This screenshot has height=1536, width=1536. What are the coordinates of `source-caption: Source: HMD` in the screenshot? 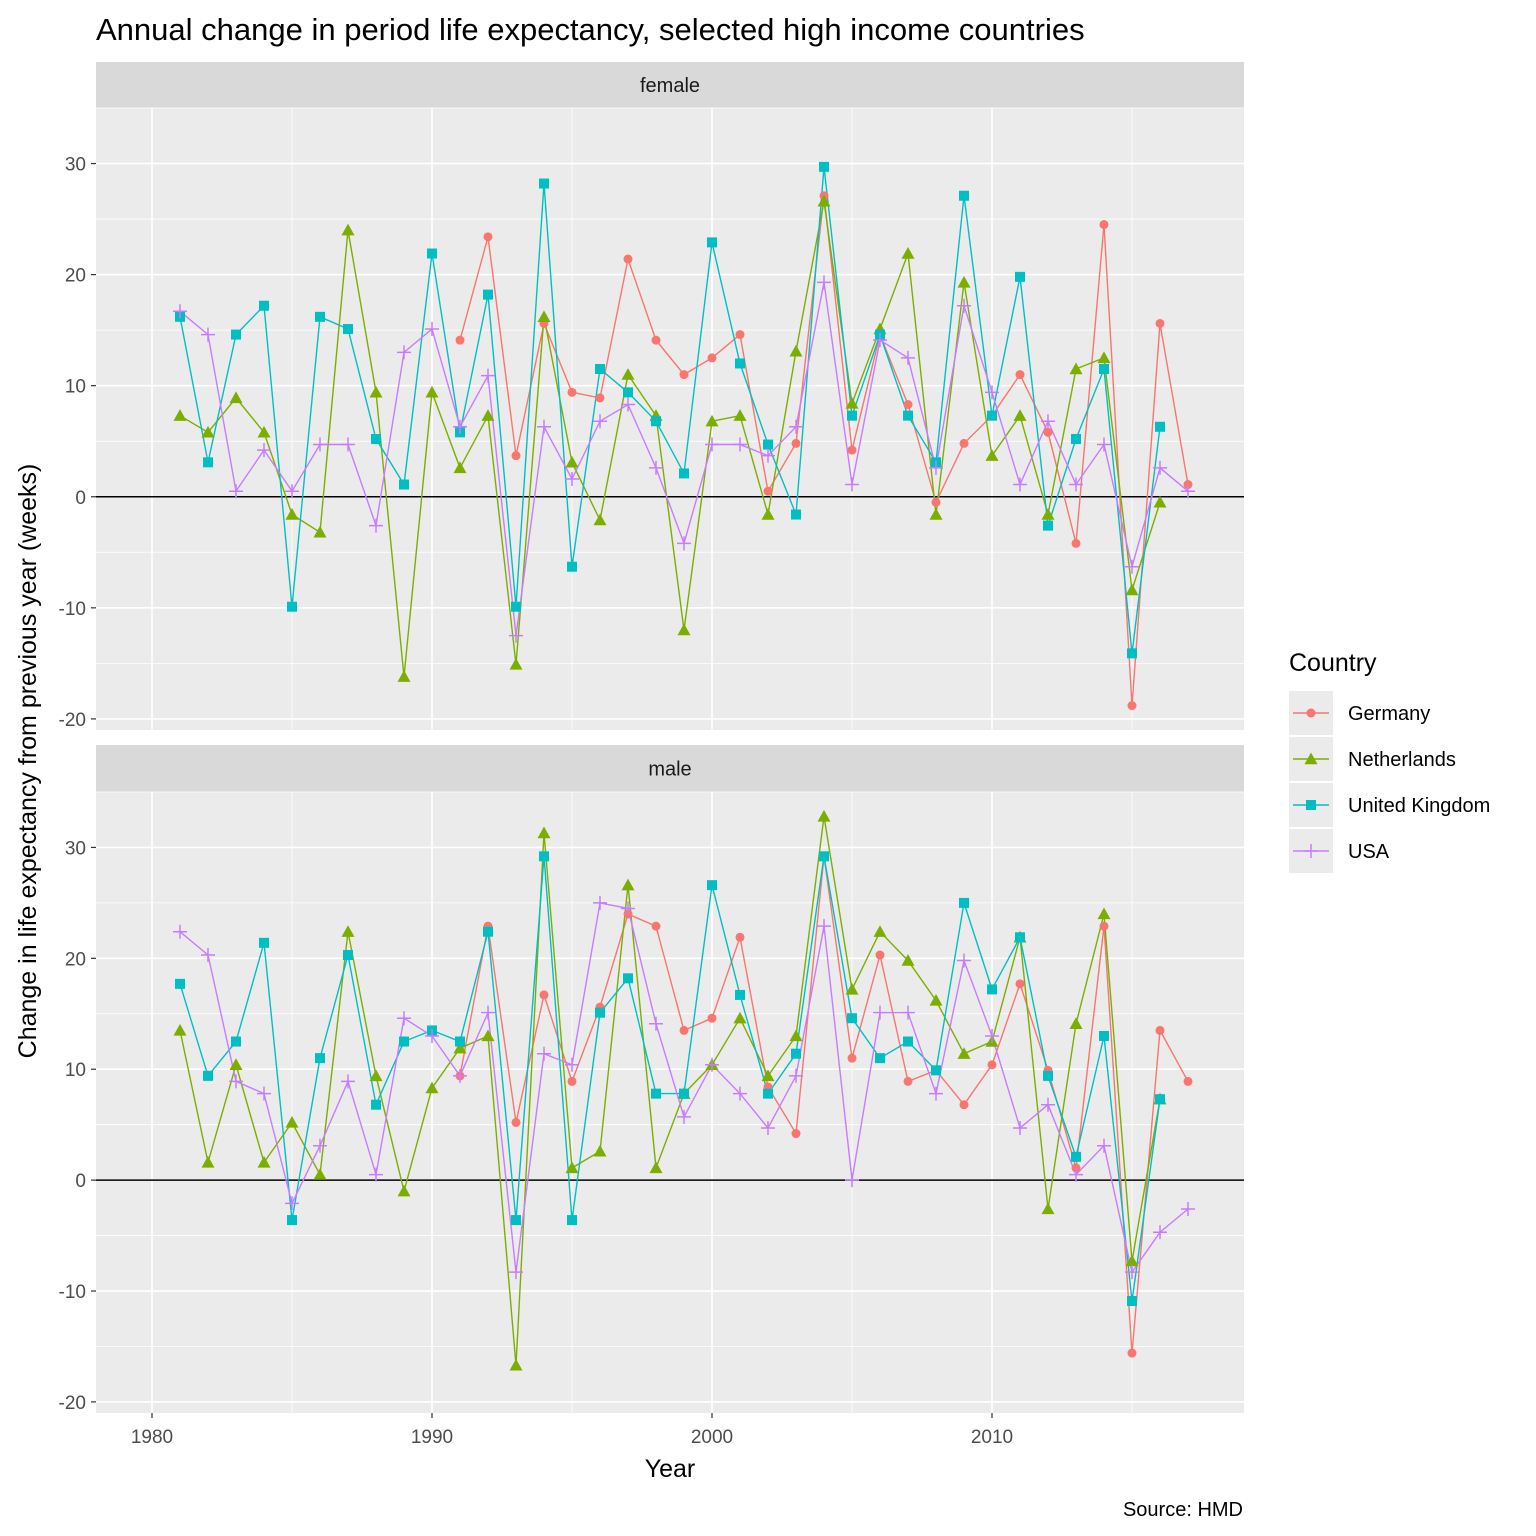 It's located at (1183, 1510).